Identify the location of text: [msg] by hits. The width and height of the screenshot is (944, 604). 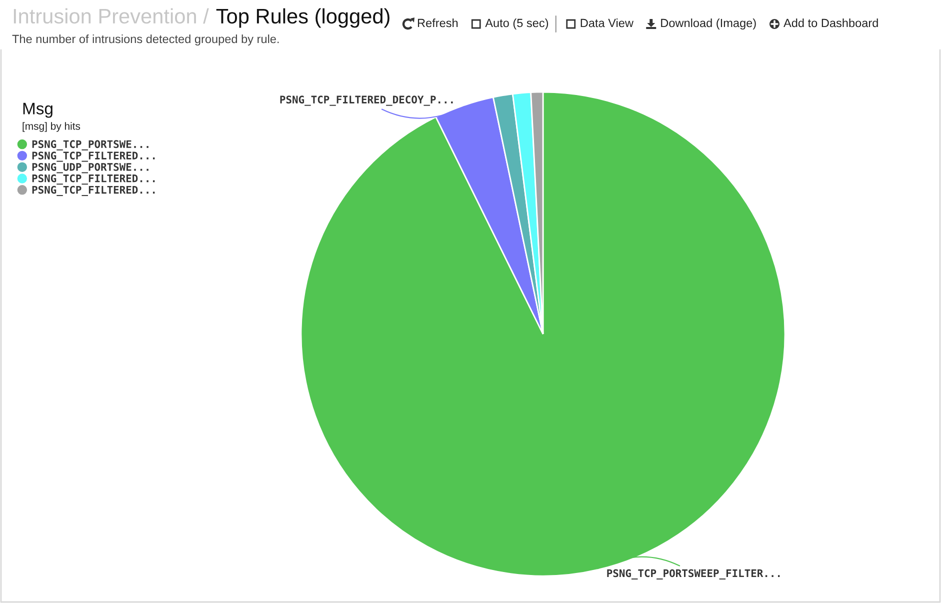
(51, 127).